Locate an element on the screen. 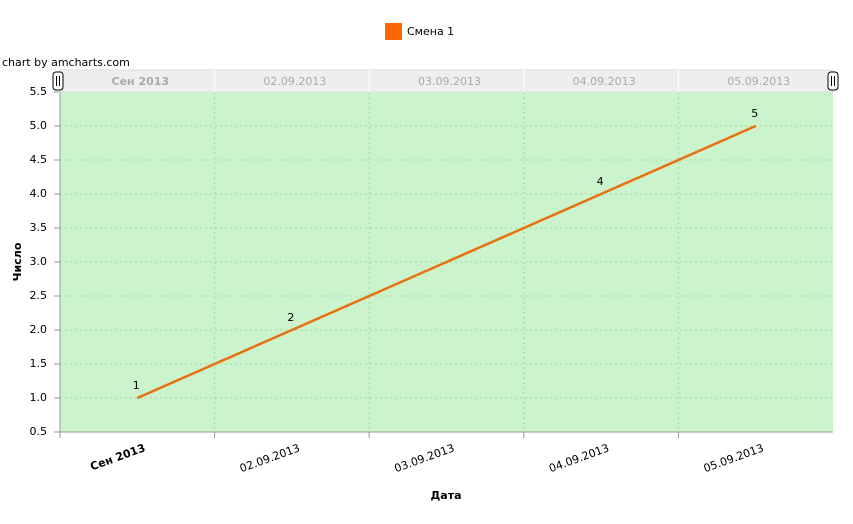 This screenshot has width=853, height=524. y-tick-label: 5.0 is located at coordinates (39, 125).